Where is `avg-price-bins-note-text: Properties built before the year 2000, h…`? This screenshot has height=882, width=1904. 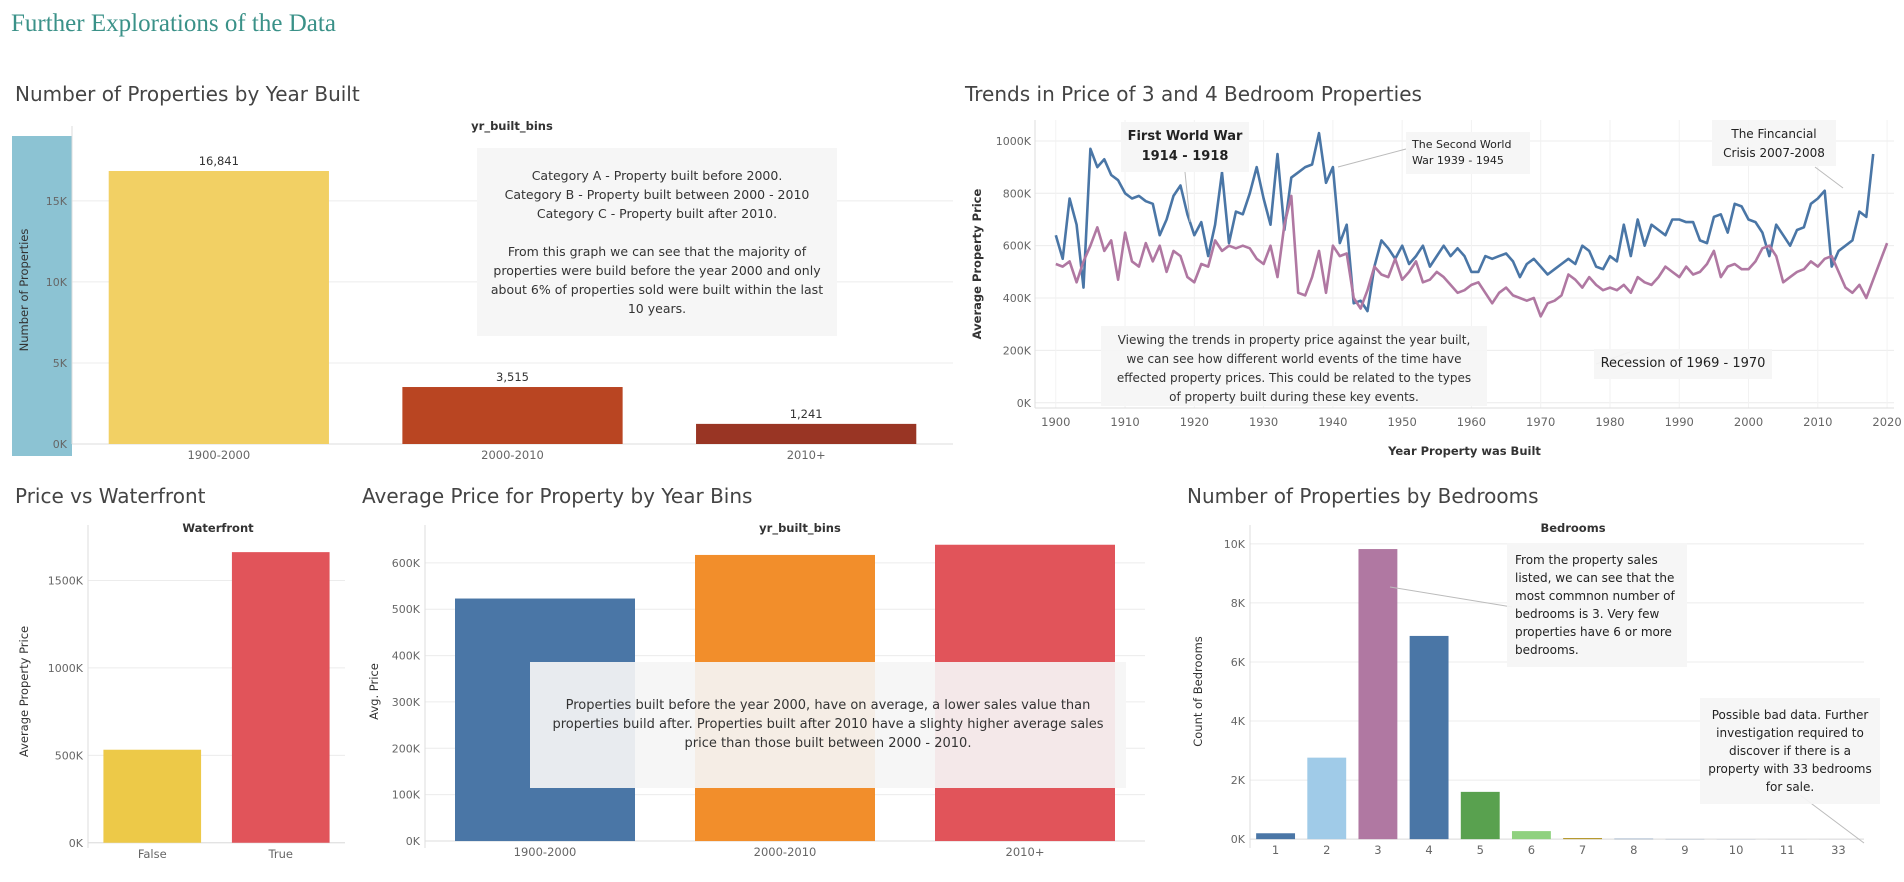
avg-price-bins-note-text: Properties built before the year 2000, h… is located at coordinates (828, 724).